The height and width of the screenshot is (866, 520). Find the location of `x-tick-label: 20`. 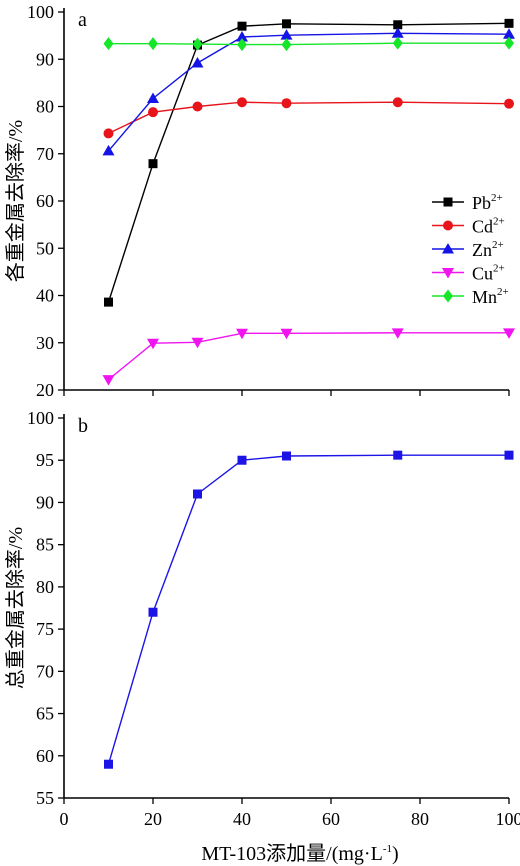

x-tick-label: 20 is located at coordinates (153, 819).